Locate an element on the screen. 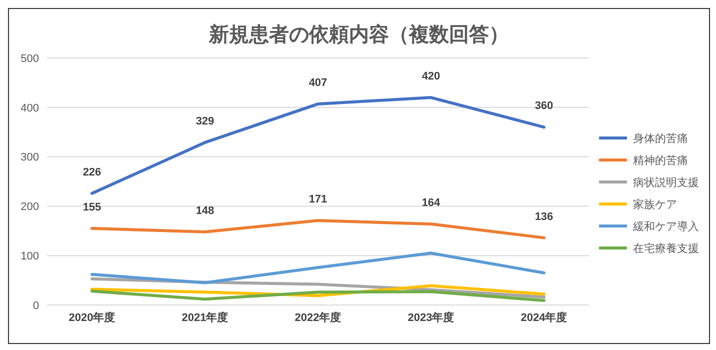 This screenshot has height=350, width=716. x-tick-label: 2020年度 is located at coordinates (92, 317).